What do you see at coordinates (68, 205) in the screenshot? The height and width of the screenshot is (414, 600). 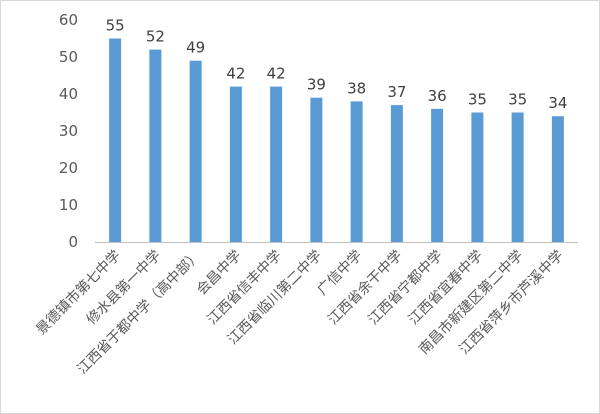 I see `y-tick-label: 10` at bounding box center [68, 205].